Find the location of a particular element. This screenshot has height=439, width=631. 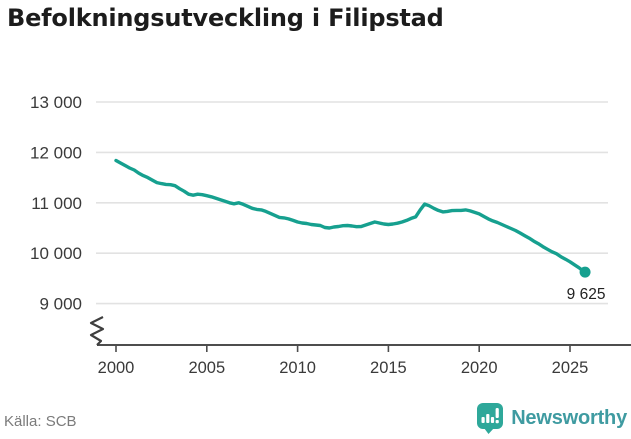

chart-title: Befolkningsutveckling i Filipstad is located at coordinates (225, 18).